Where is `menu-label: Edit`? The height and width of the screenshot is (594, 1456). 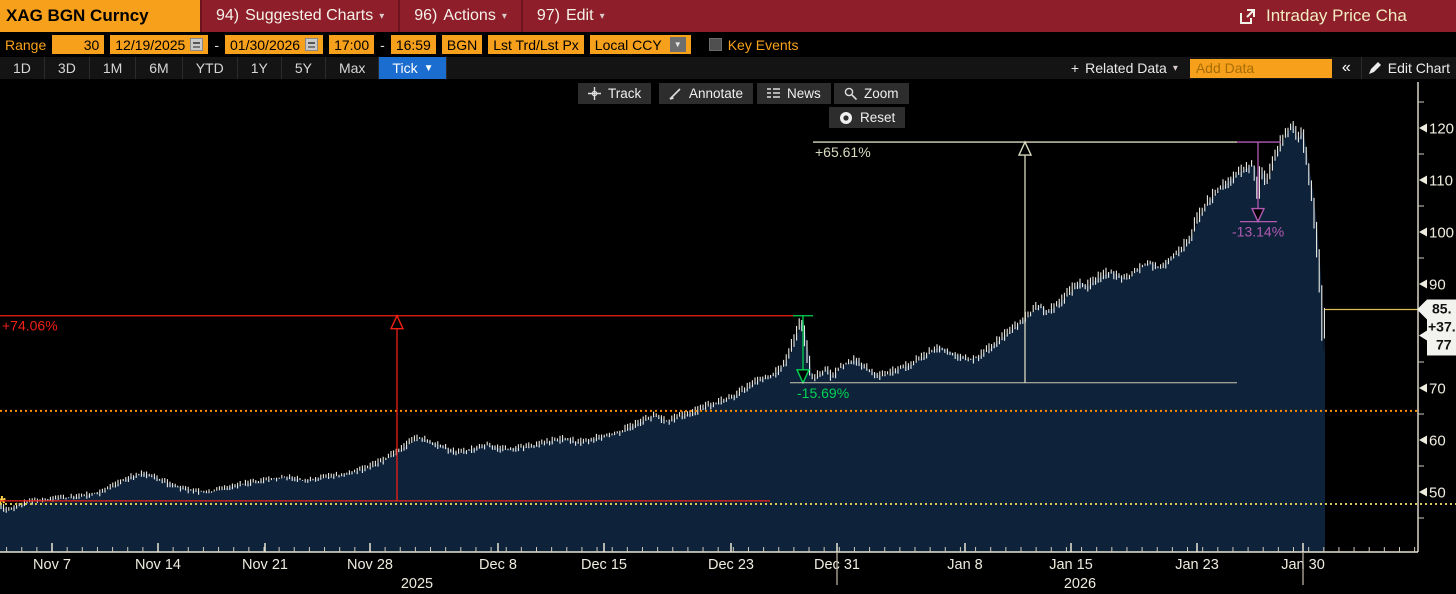
menu-label: Edit is located at coordinates (579, 15).